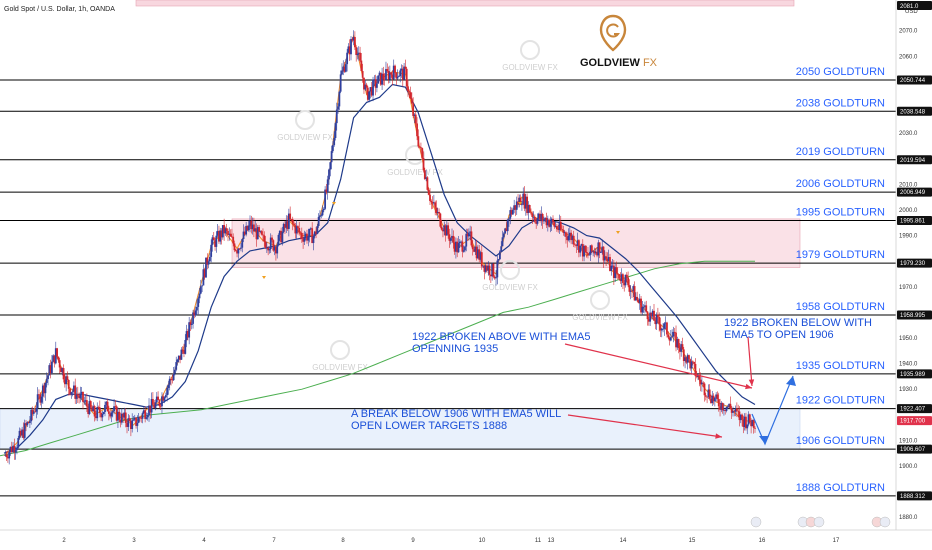 The height and width of the screenshot is (550, 932). I want to click on price-tag-text: 1995.861, so click(913, 222).